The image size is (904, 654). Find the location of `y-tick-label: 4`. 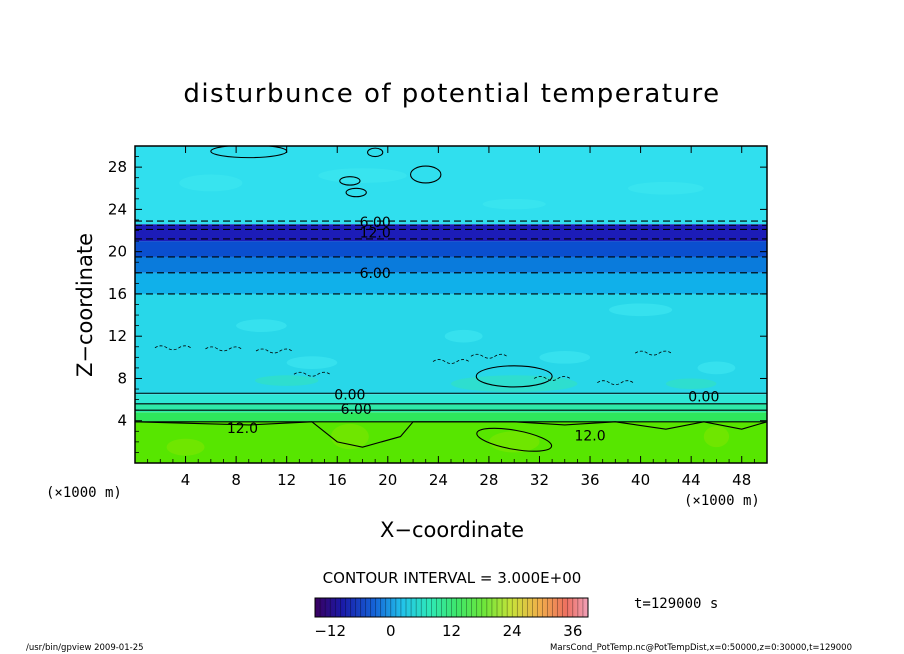

y-tick-label: 4 is located at coordinates (122, 421).